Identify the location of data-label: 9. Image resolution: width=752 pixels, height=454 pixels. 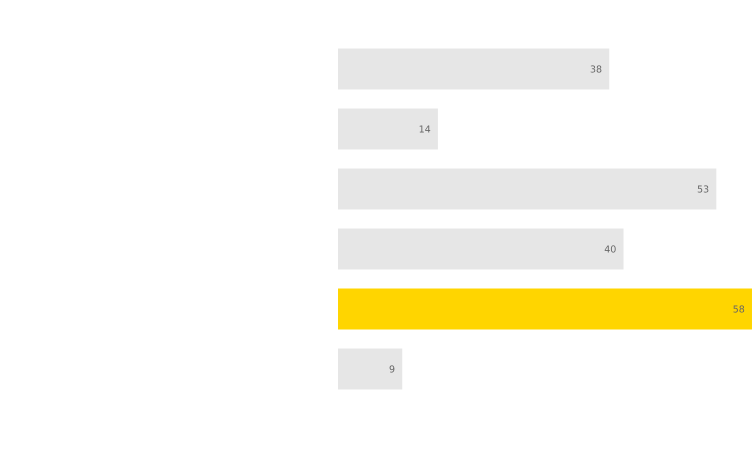
(392, 369).